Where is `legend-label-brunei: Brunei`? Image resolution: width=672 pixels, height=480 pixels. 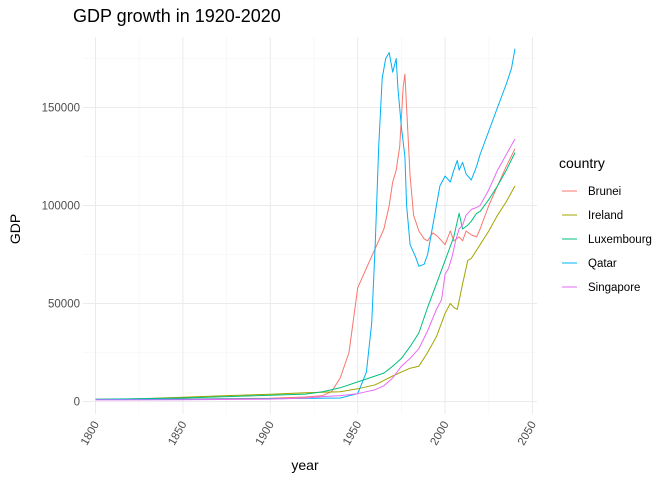 legend-label-brunei: Brunei is located at coordinates (604, 192).